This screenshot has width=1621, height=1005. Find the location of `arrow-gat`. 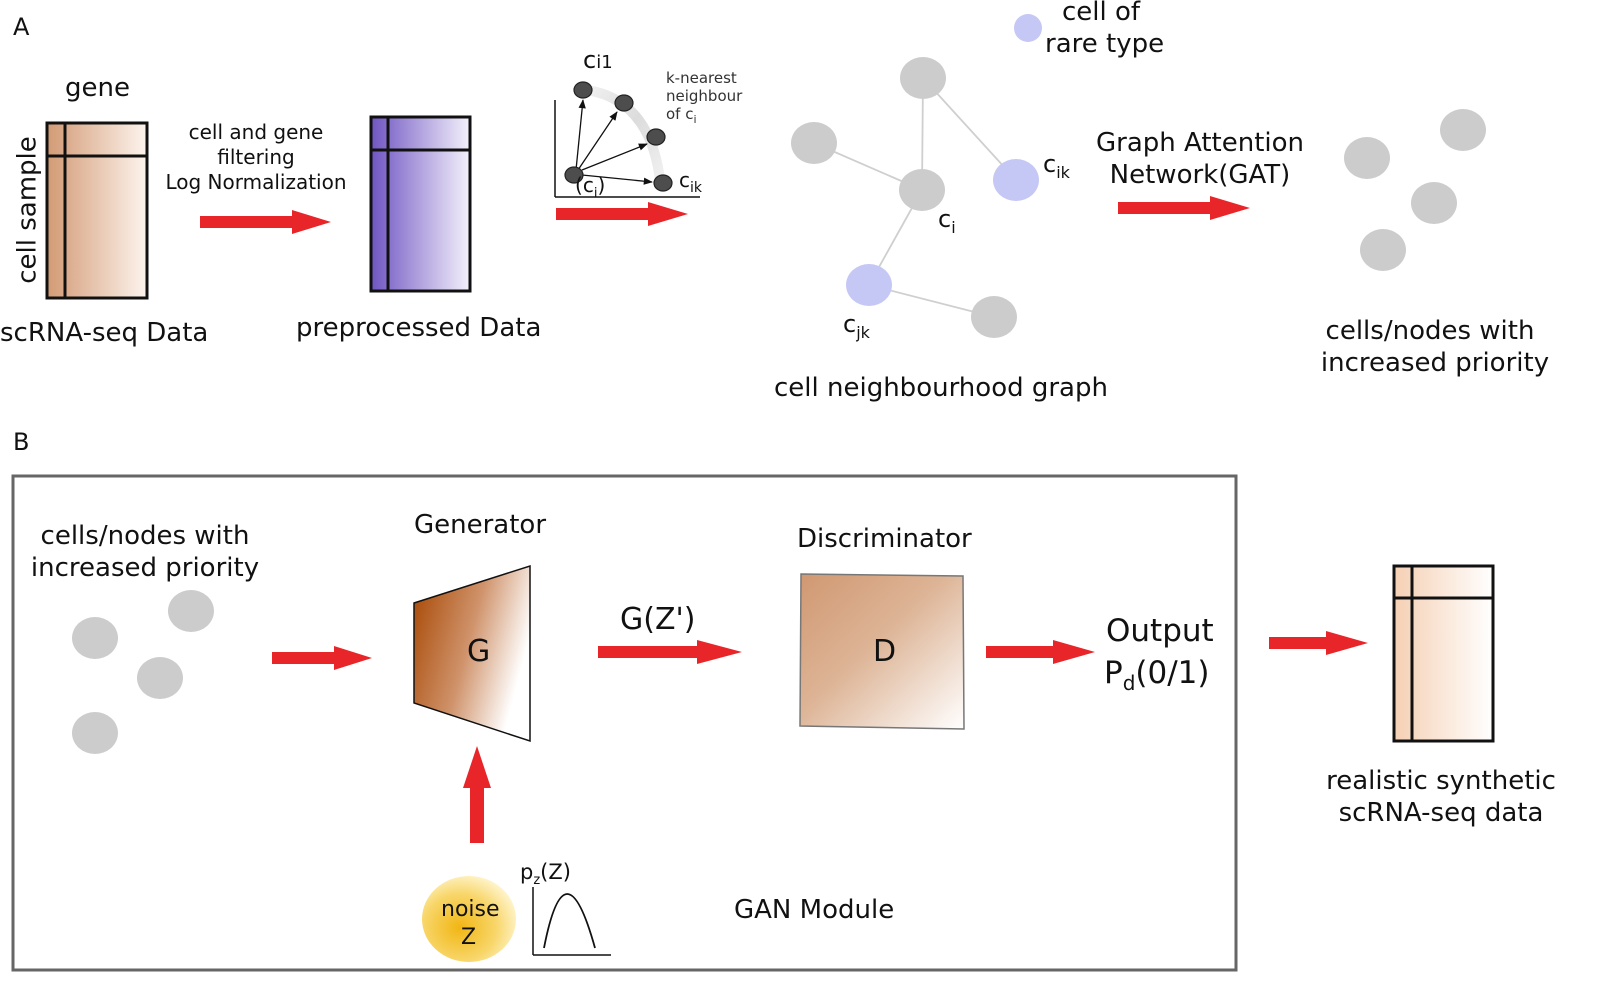

arrow-gat is located at coordinates (1184, 208).